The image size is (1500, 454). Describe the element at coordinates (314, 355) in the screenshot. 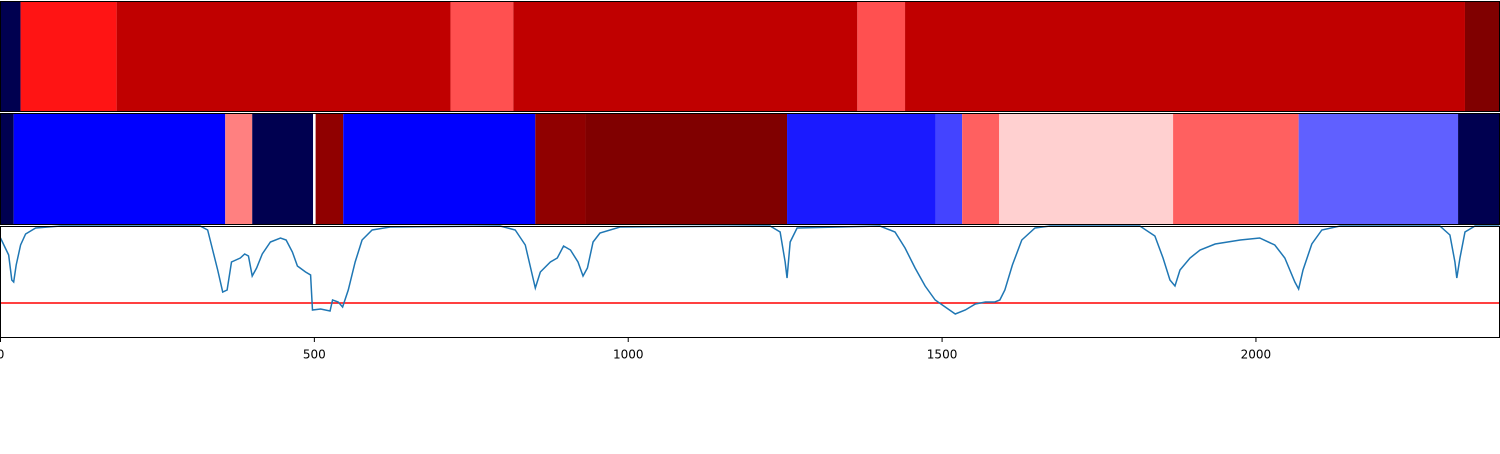

I see `x-tick-label: 500` at that location.